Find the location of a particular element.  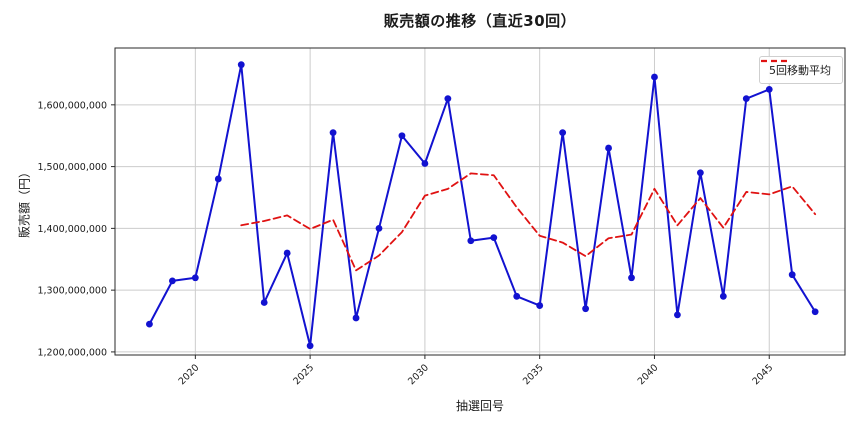

y-tick-label: 1,400,000,000 is located at coordinates (72, 229).